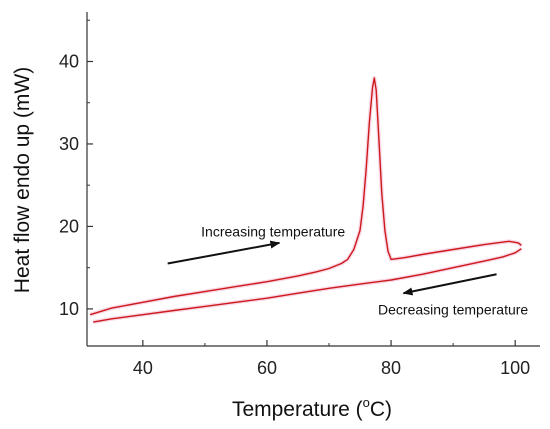 Image resolution: width=550 pixels, height=429 pixels. I want to click on x-axis-title-unit: C), so click(381, 409).